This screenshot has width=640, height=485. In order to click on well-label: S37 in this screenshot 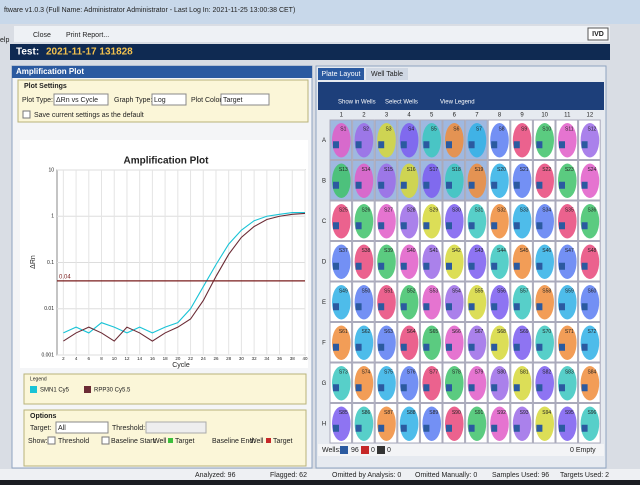, I will do `click(343, 251)`.